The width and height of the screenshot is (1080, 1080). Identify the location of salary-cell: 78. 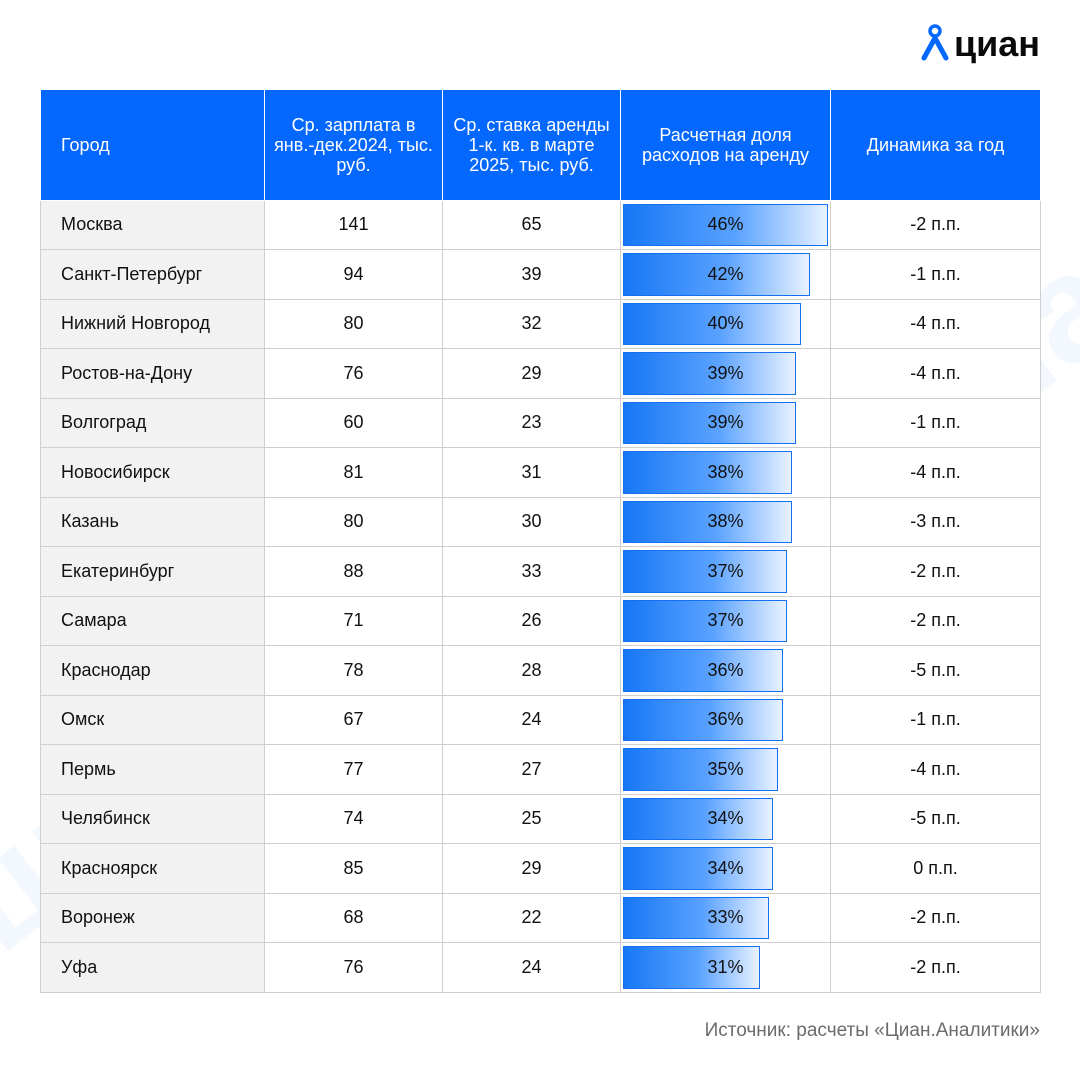
(353, 670).